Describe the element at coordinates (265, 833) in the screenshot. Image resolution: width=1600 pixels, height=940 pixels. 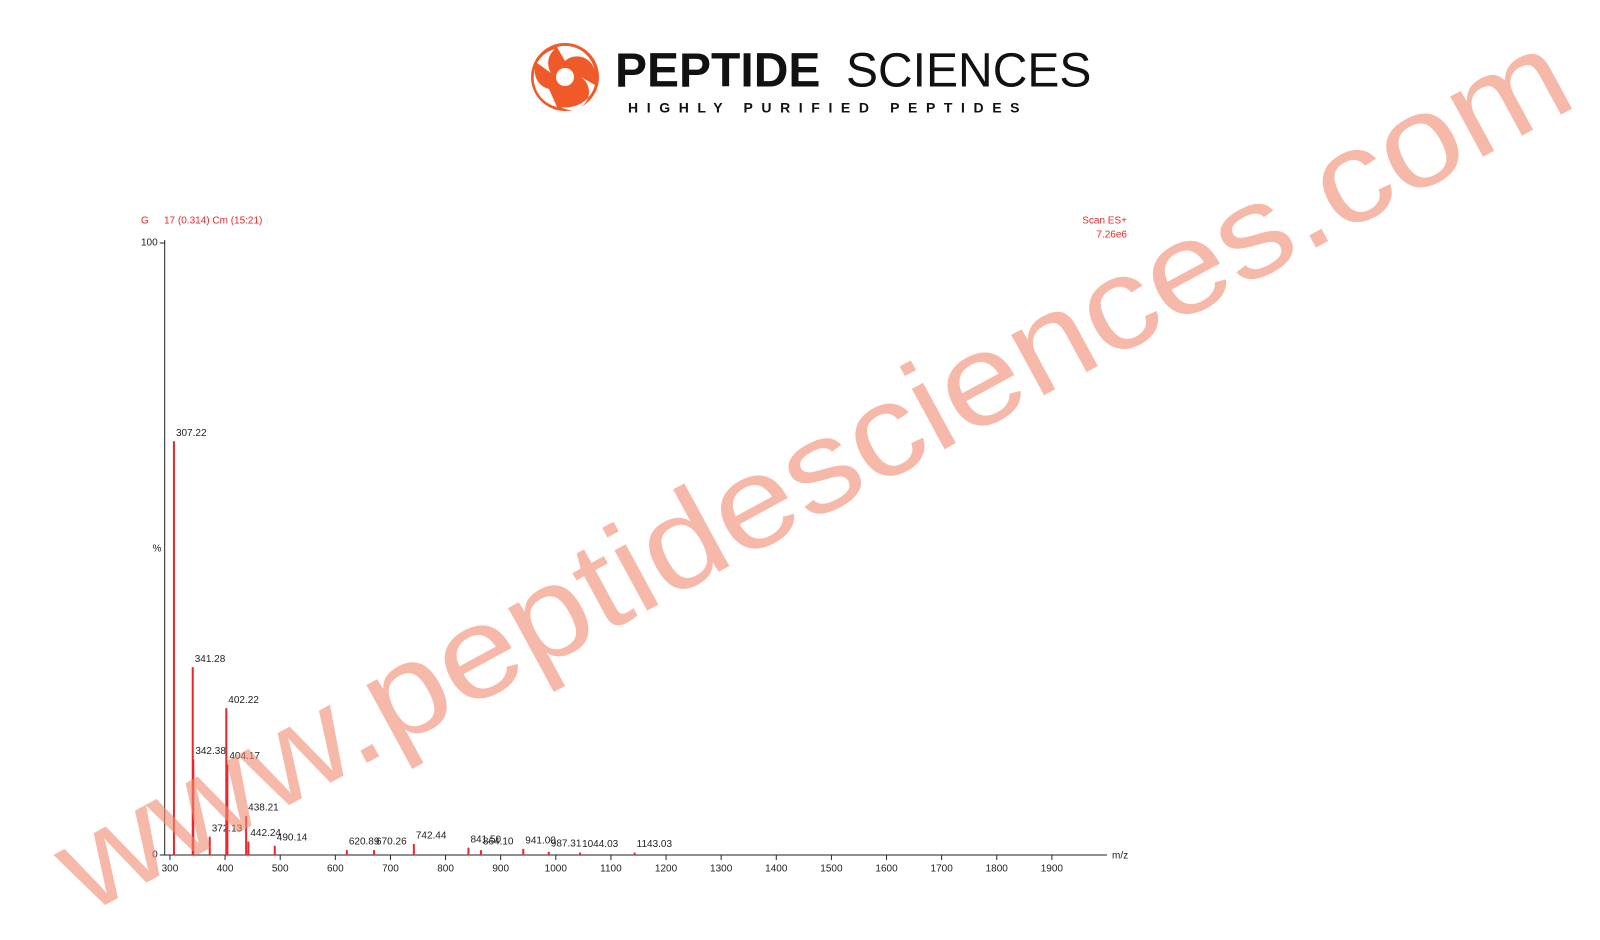
I see `peak-label: 442.24` at that location.